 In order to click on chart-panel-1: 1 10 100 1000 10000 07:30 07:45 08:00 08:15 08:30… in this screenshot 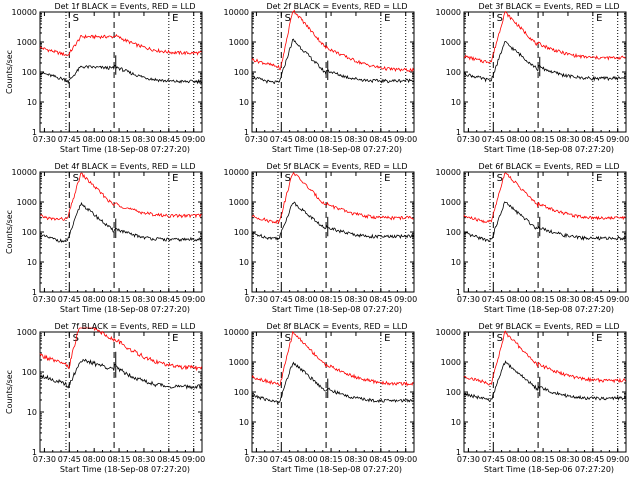, I will do `click(105, 78)`.